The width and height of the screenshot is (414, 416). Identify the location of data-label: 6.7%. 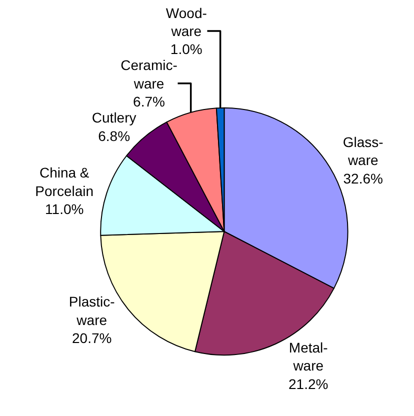
(149, 102).